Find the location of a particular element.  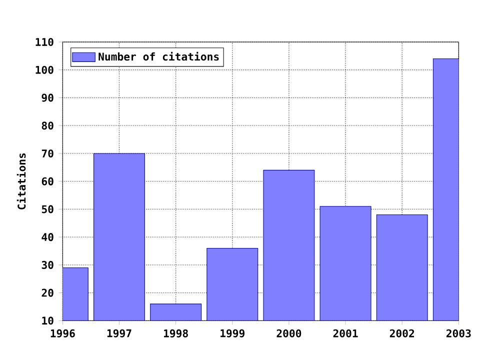

y-tick-label: 90 is located at coordinates (48, 98).